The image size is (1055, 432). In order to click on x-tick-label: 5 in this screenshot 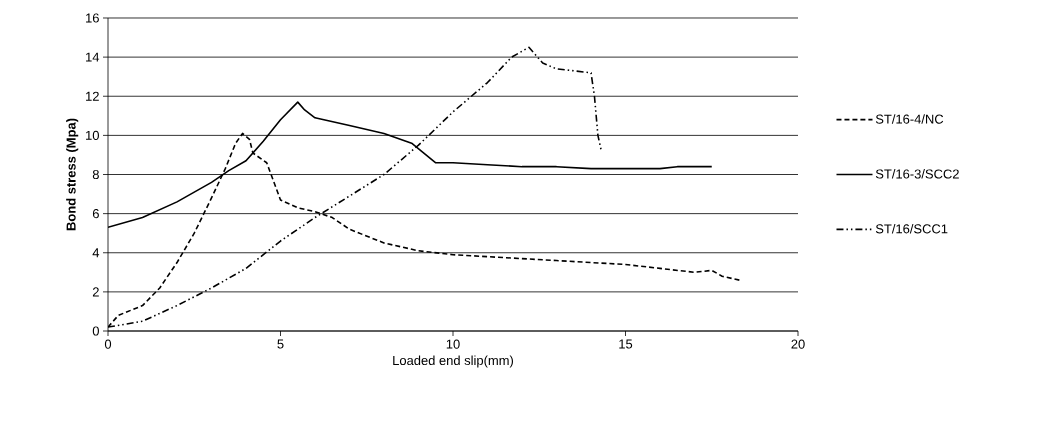, I will do `click(280, 344)`.